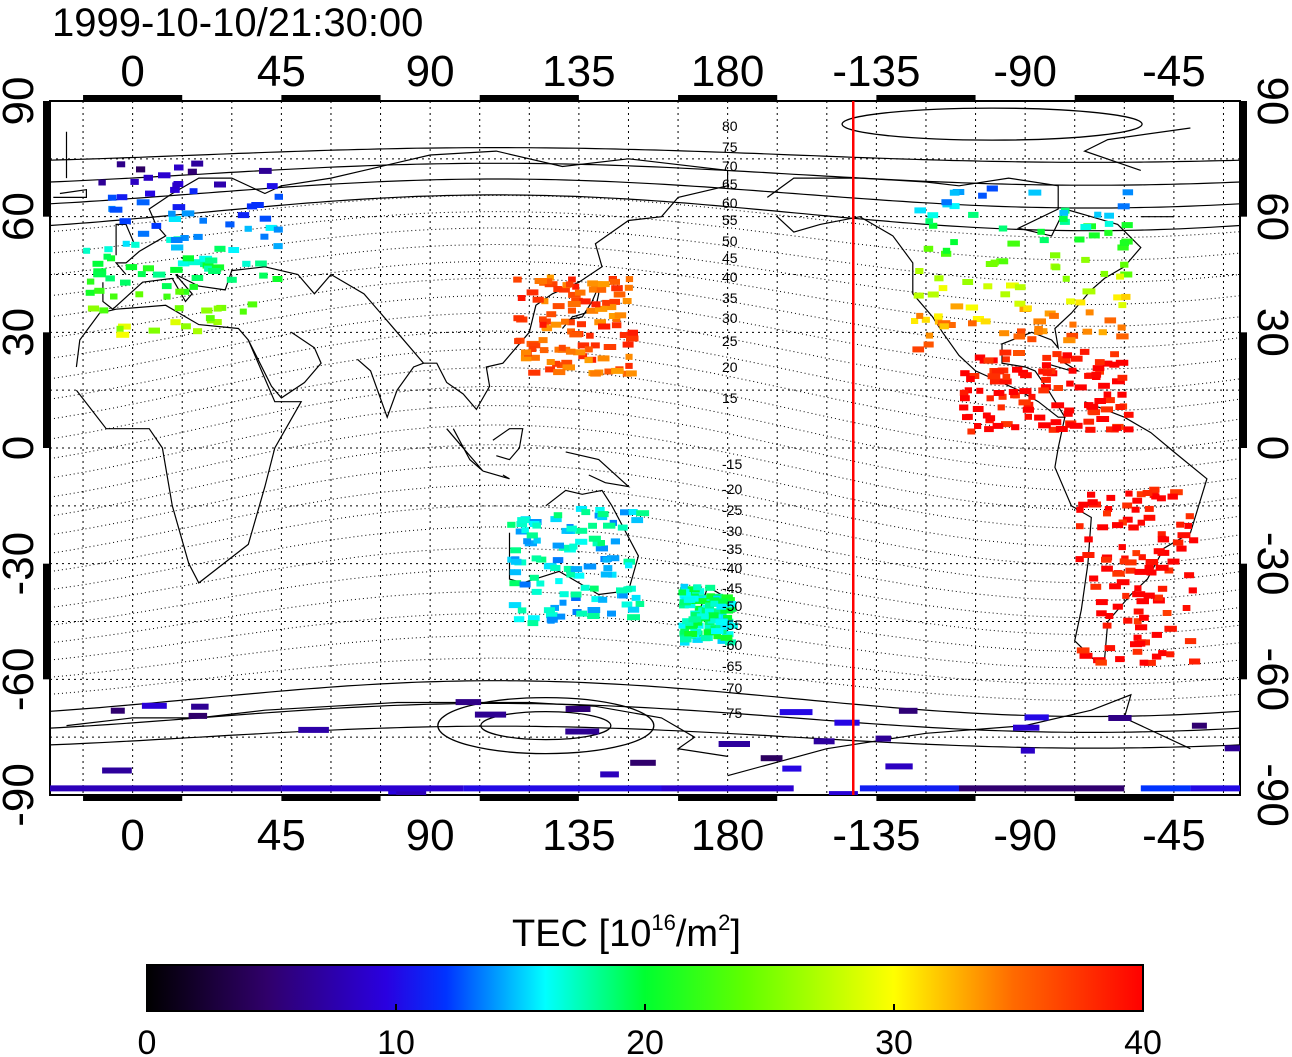 Image resolution: width=1292 pixels, height=1057 pixels. Describe the element at coordinates (133, 98) in the screenshot. I see `frame-bar-top` at that location.